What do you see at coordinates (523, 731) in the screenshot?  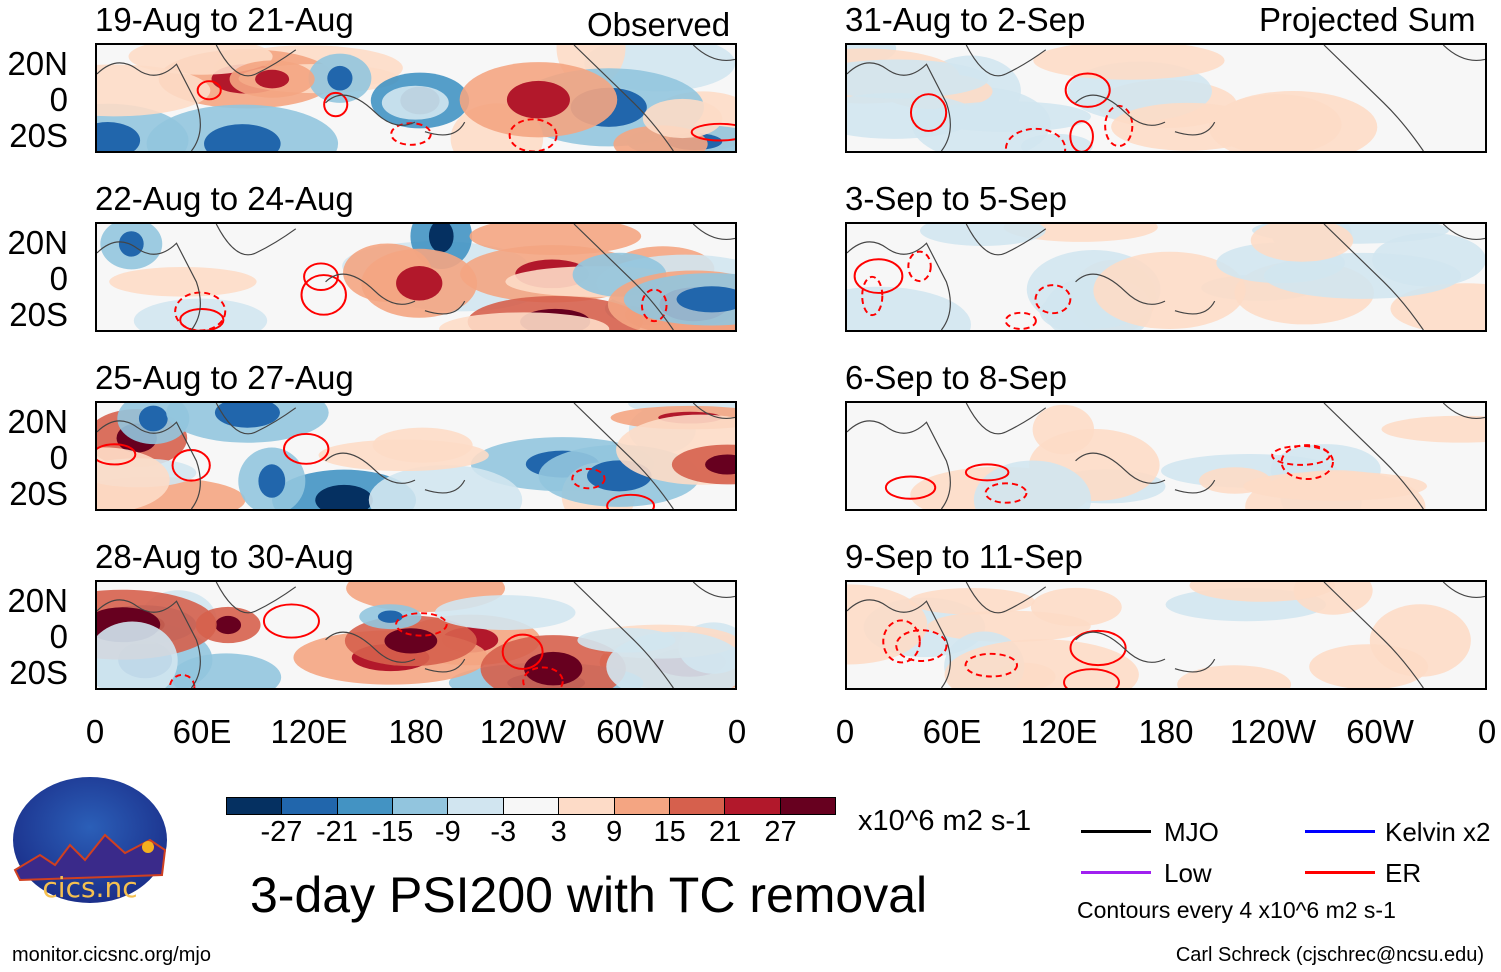 I see `lon-label: 120W` at bounding box center [523, 731].